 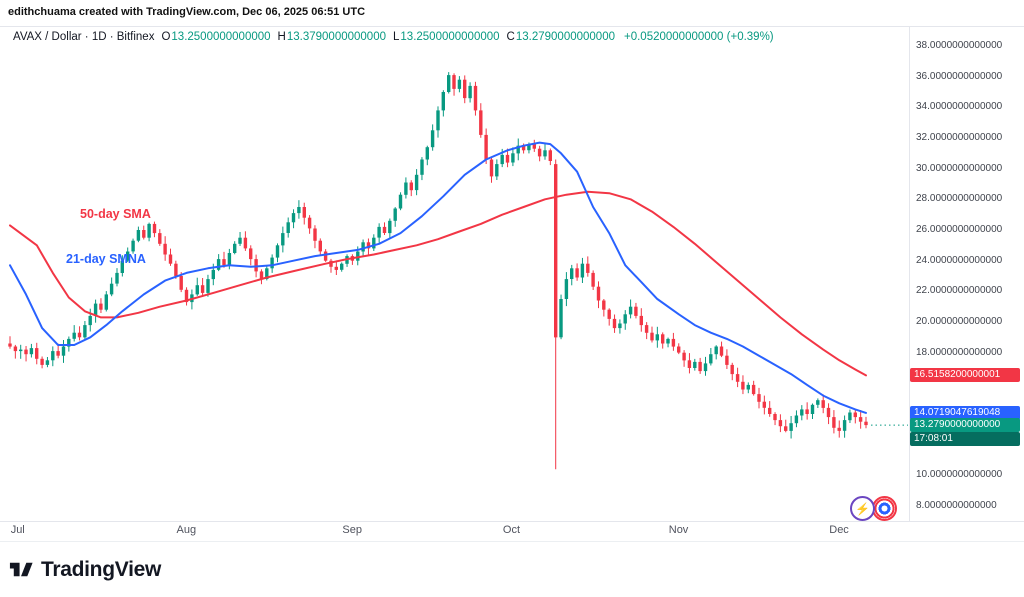 I want to click on low-pair: L 13.2500000000000, so click(x=446, y=37).